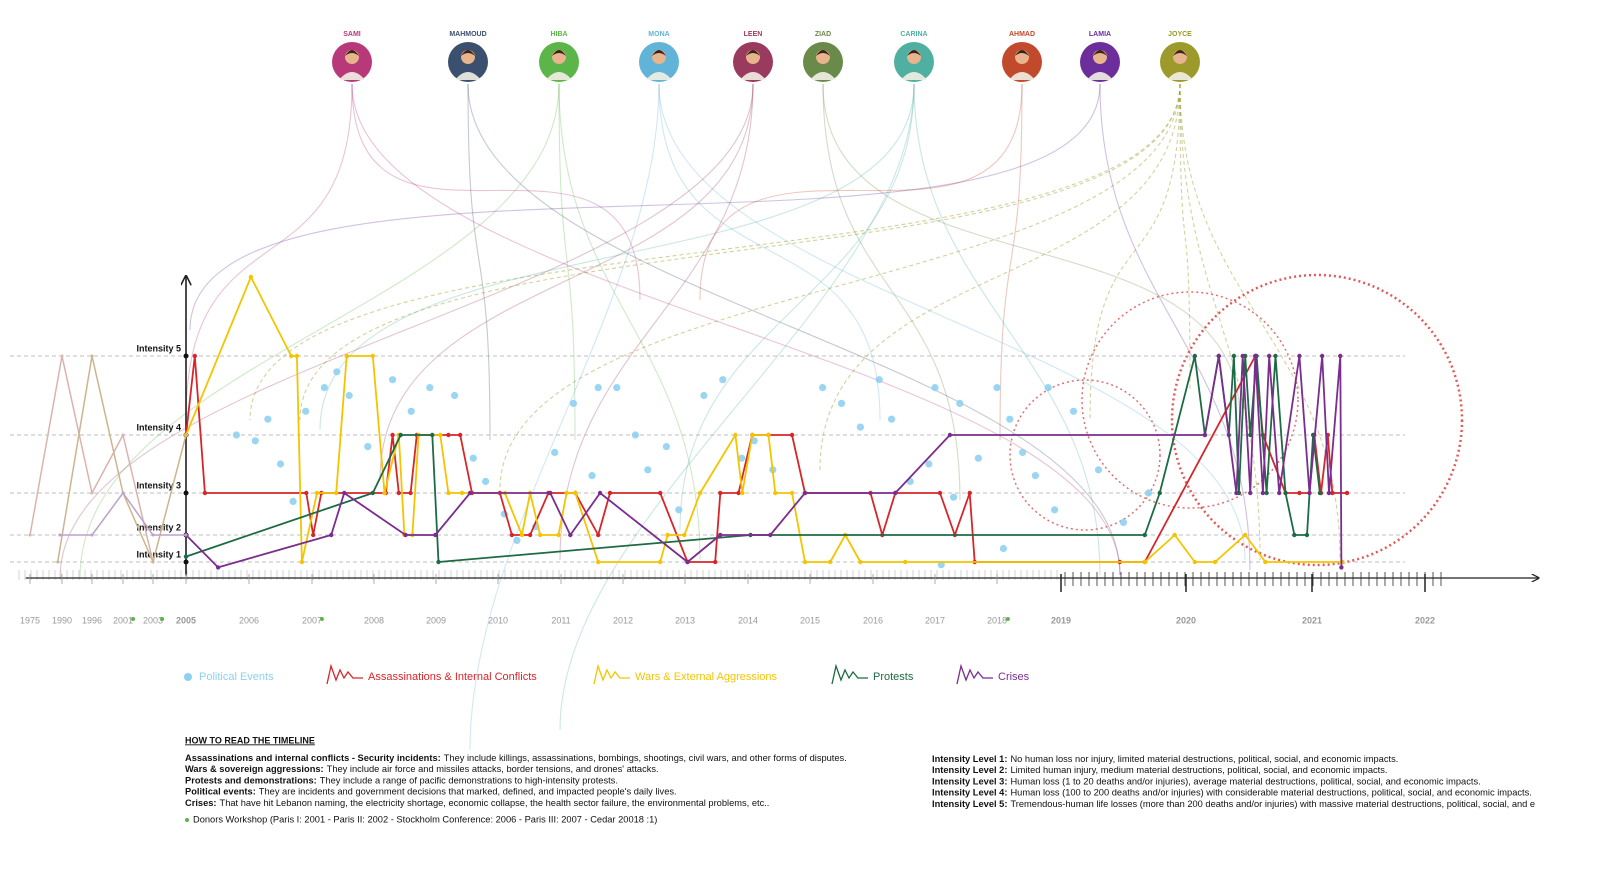 The height and width of the screenshot is (874, 1600). I want to click on person-name: AHMAD, so click(1022, 34).